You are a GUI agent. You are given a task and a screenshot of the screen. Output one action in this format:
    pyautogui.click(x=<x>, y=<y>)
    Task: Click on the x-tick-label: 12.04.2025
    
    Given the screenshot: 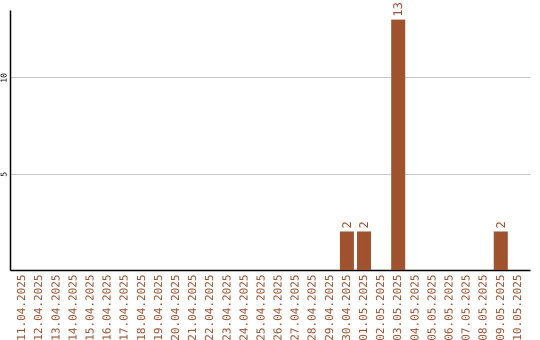 What is the action you would take?
    pyautogui.click(x=39, y=307)
    